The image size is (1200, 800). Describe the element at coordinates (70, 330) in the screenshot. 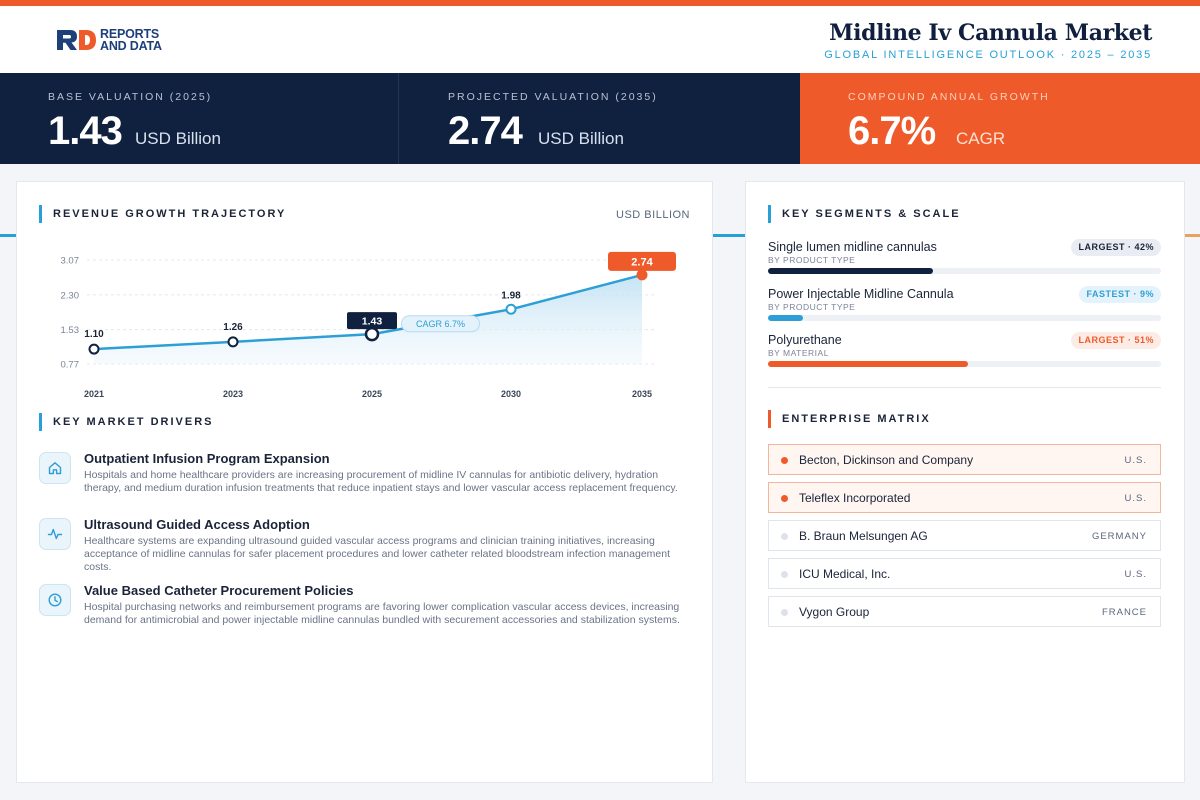

I see `y-tick-label: 1.53` at that location.